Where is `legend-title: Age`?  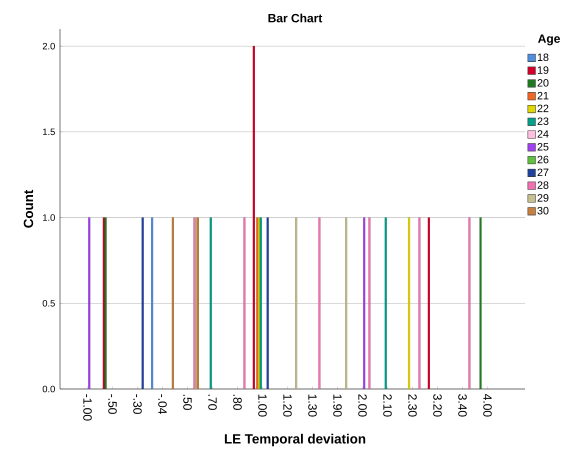
legend-title: Age is located at coordinates (549, 40).